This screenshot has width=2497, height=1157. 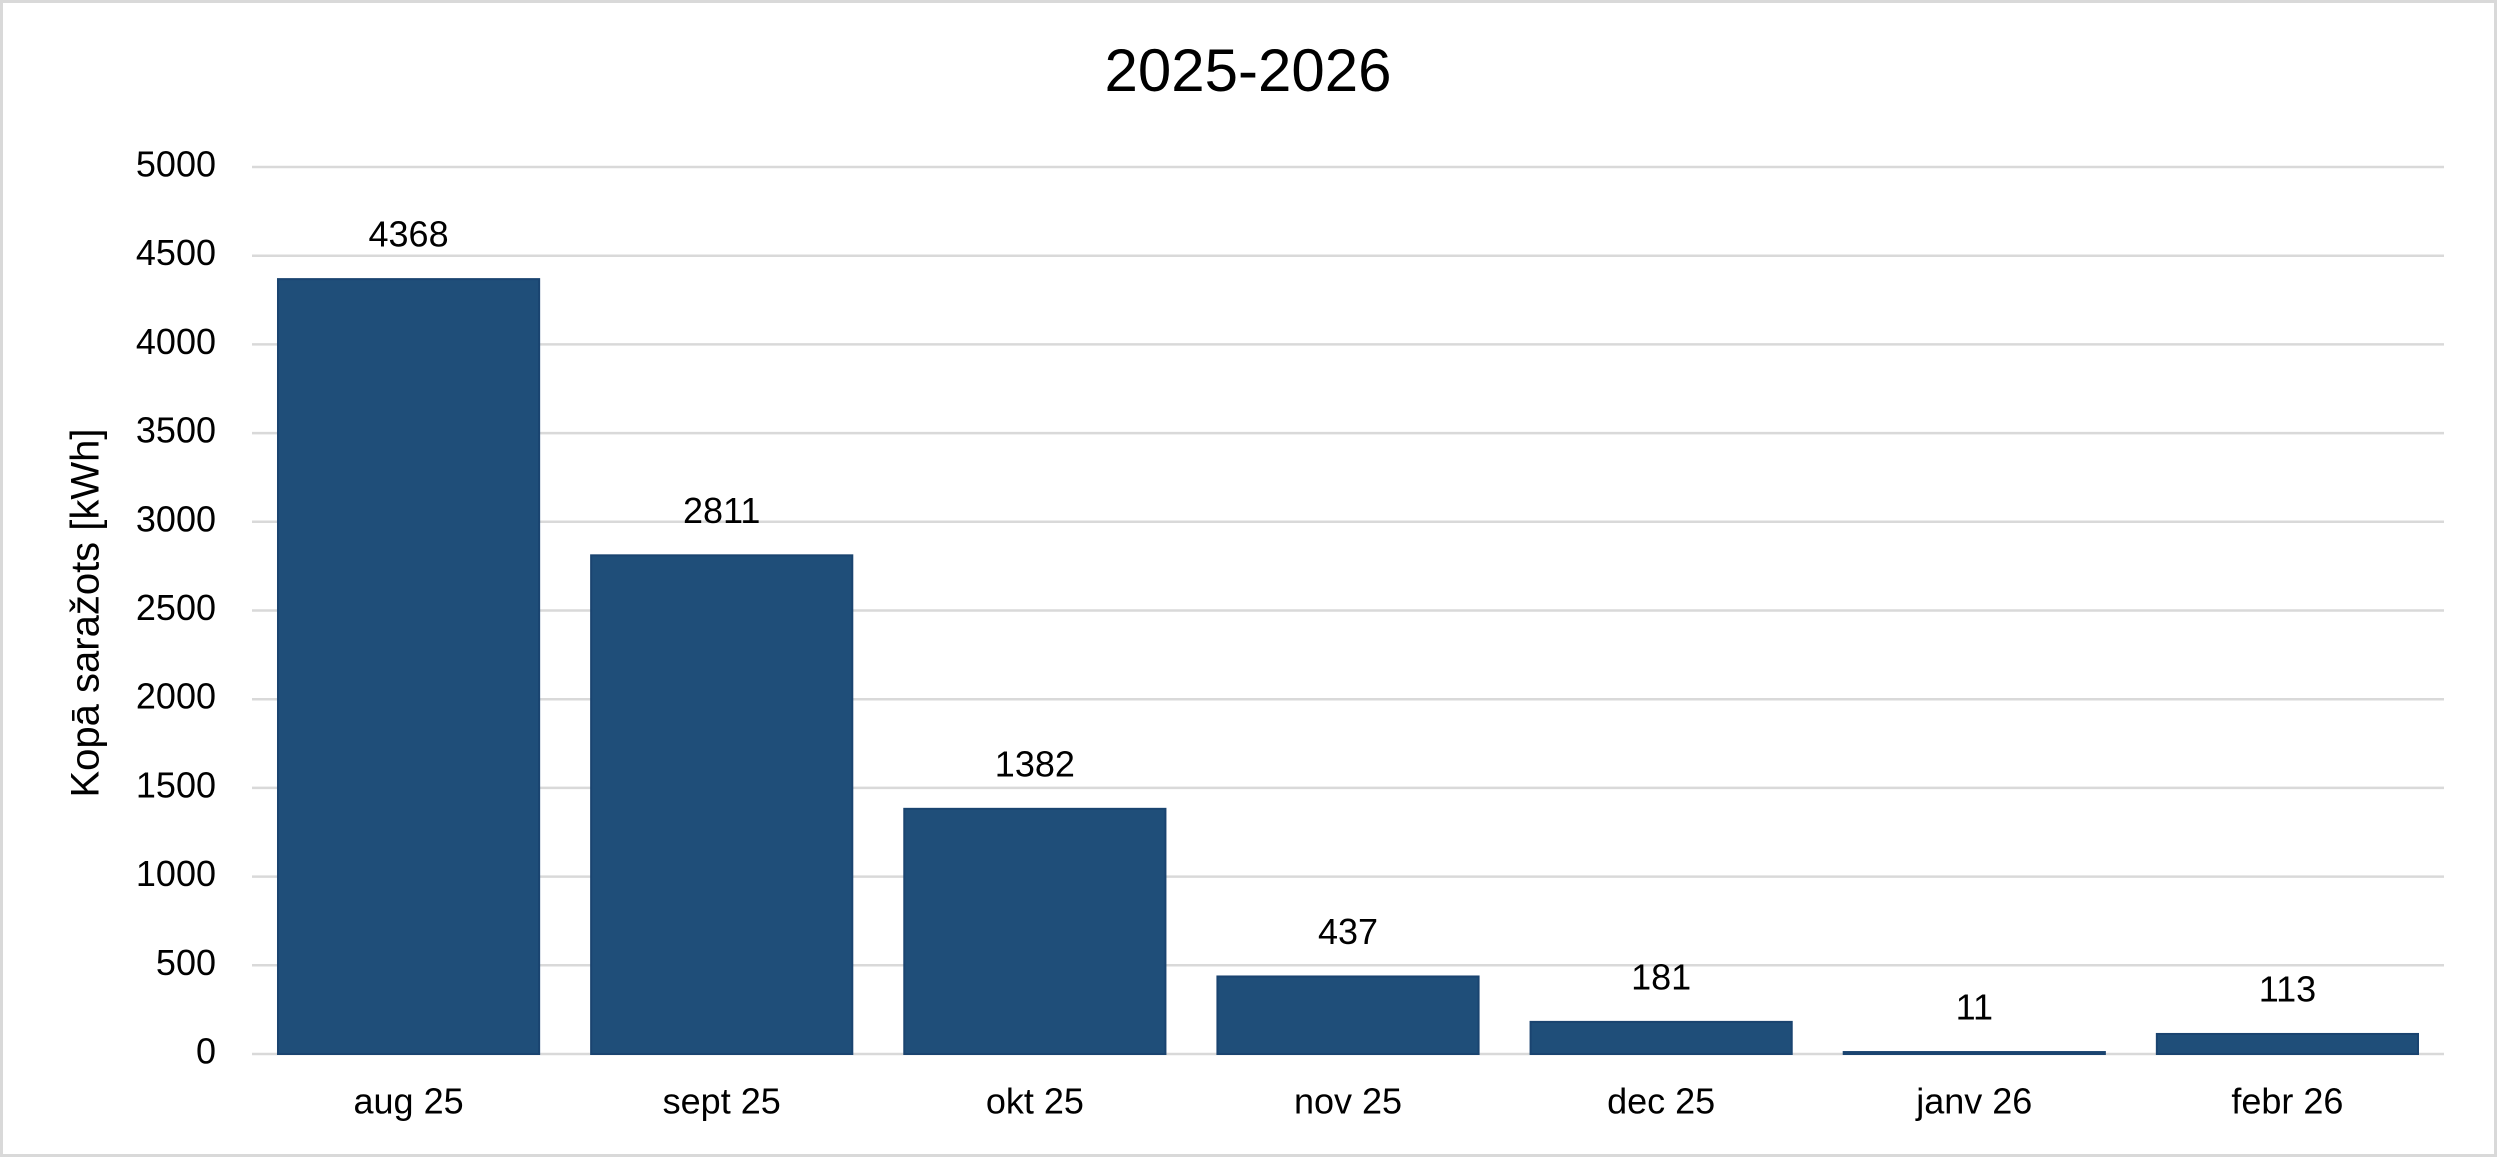 What do you see at coordinates (176, 341) in the screenshot?
I see `y-tick-label: 4000` at bounding box center [176, 341].